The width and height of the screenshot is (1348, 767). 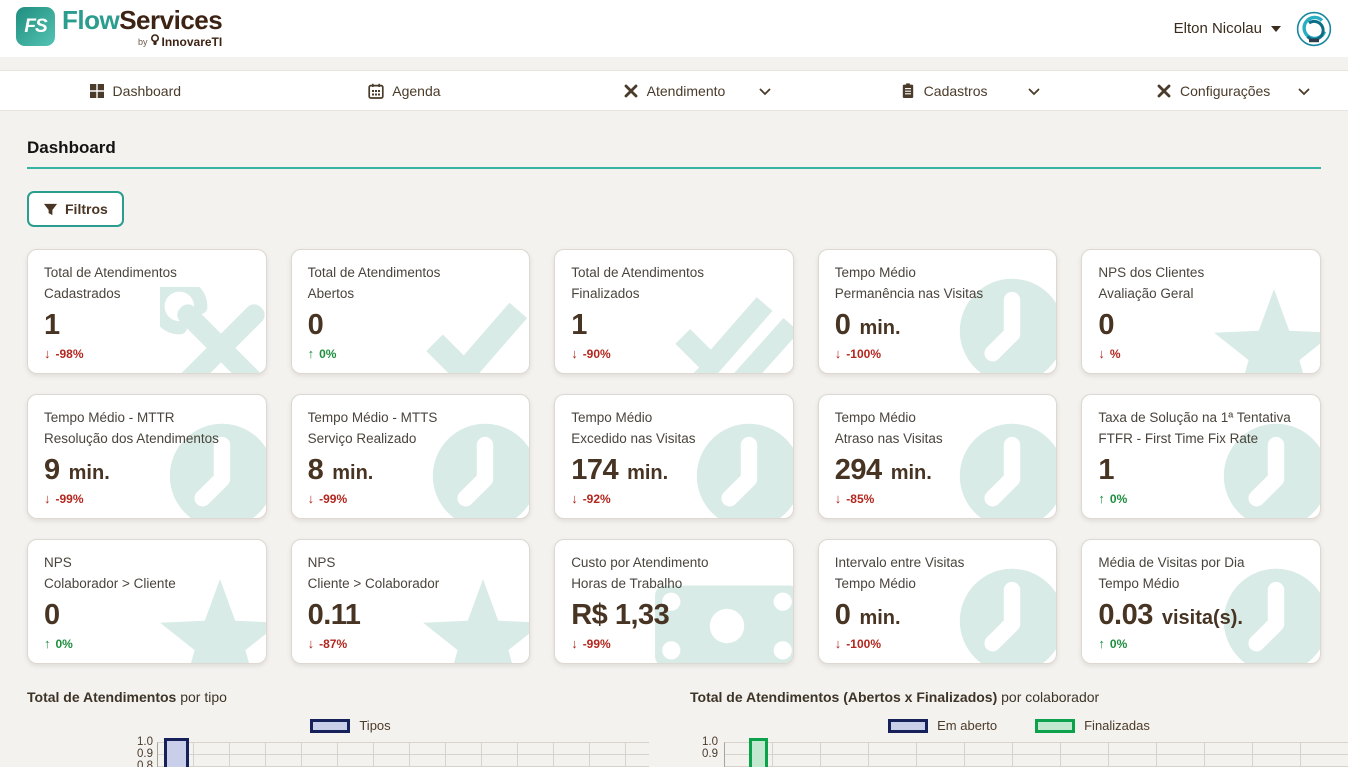 What do you see at coordinates (110, 272) in the screenshot?
I see `kpi-title-line1: Total de Atendimentos` at bounding box center [110, 272].